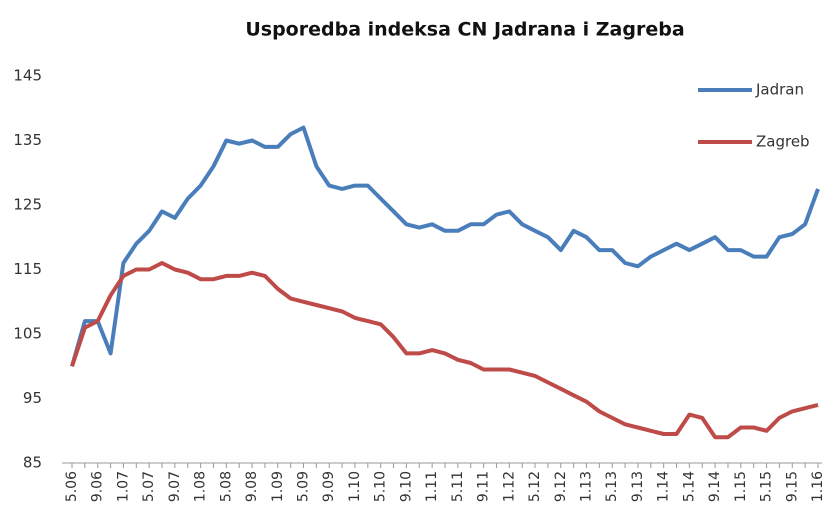  I want to click on x-tick-label: 5.09, so click(304, 486).